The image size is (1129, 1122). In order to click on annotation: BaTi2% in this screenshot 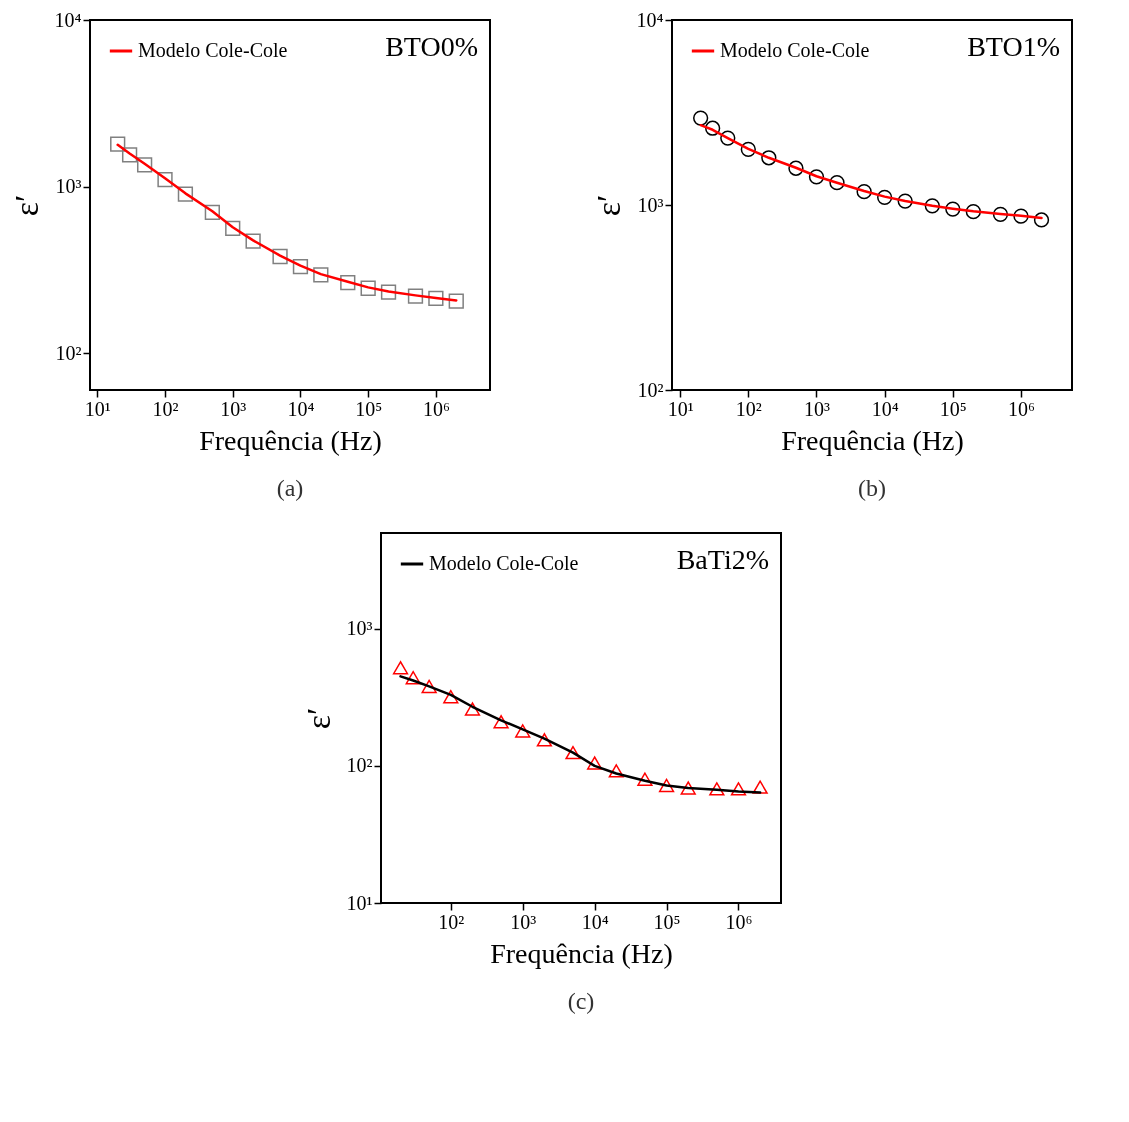, I will do `click(722, 559)`.